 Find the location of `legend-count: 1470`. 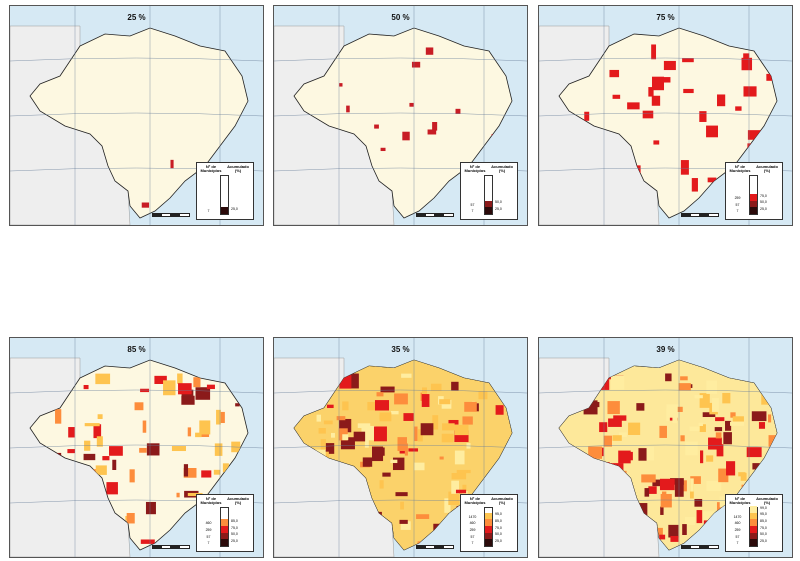

legend-count: 1470 is located at coordinates (472, 516).